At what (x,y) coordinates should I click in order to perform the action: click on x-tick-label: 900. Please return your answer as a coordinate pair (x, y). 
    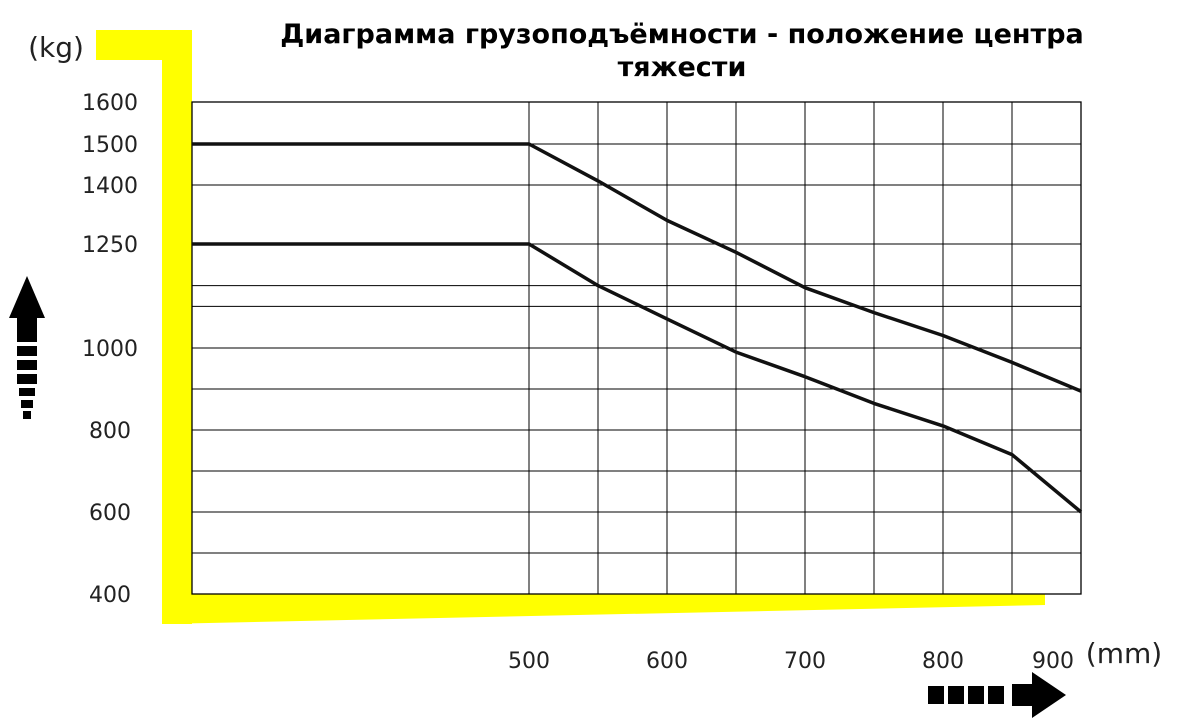
    Looking at the image, I should click on (1053, 661).